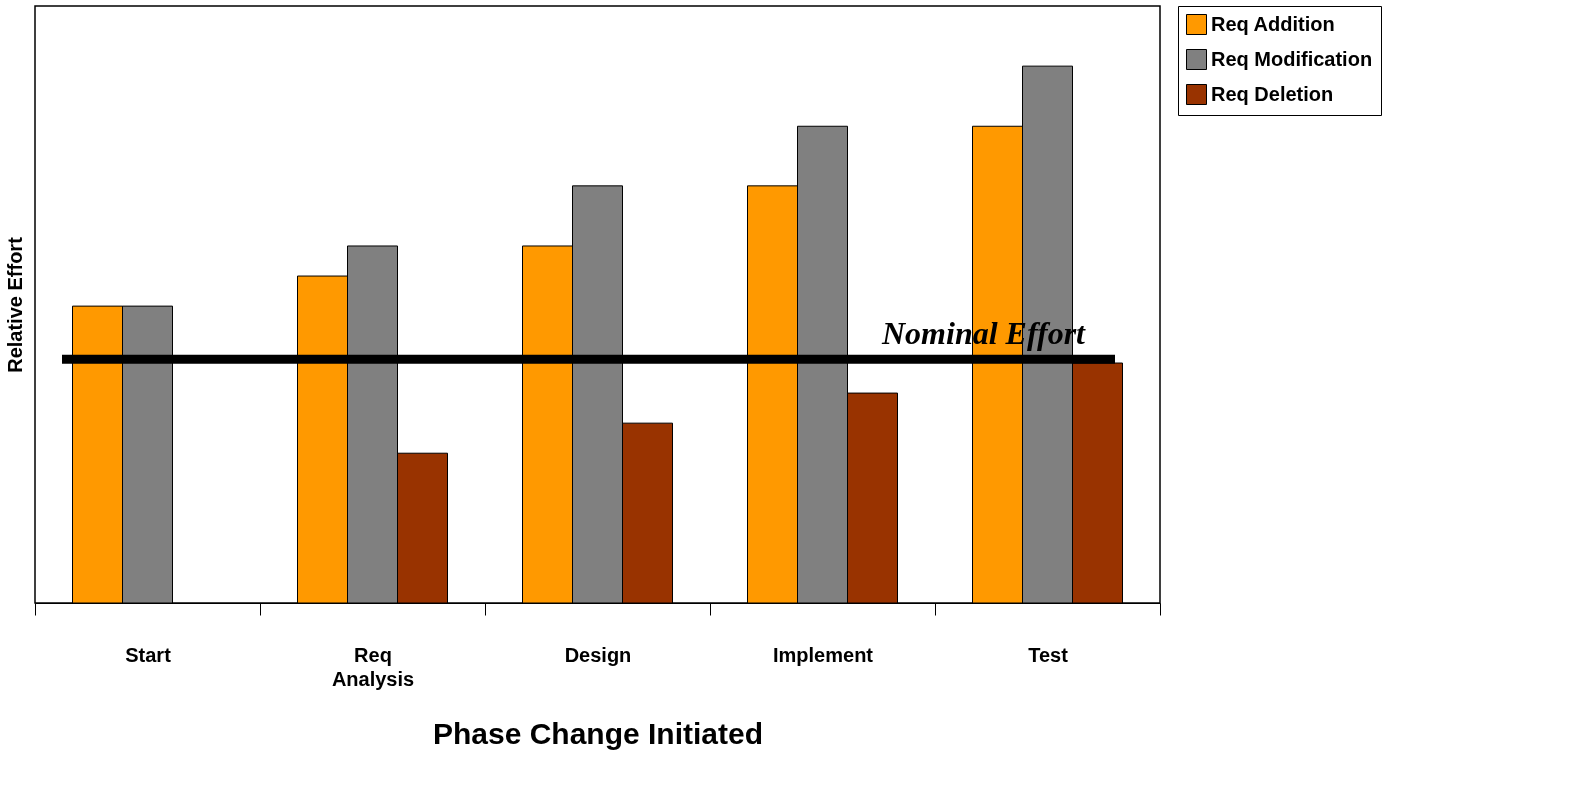  Describe the element at coordinates (823, 654) in the screenshot. I see `x-tick-label: Implement` at that location.